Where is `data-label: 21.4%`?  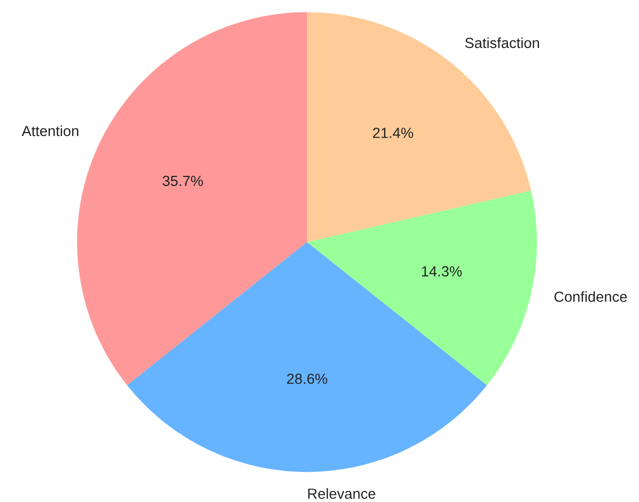
data-label: 21.4% is located at coordinates (393, 133).